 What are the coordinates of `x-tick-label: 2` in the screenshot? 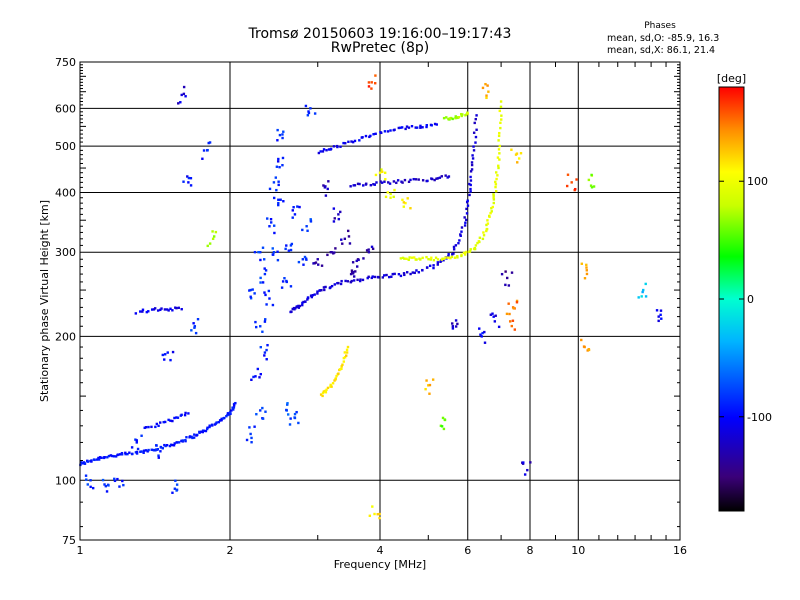 It's located at (230, 550).